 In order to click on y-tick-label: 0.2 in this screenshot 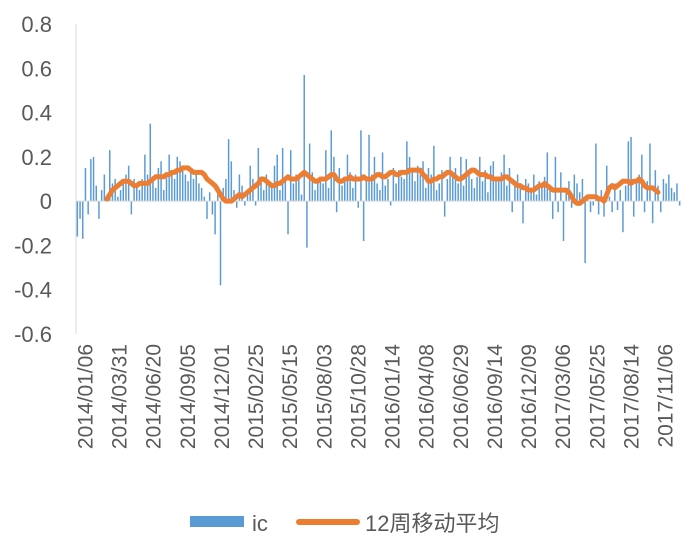, I will do `click(36, 157)`.